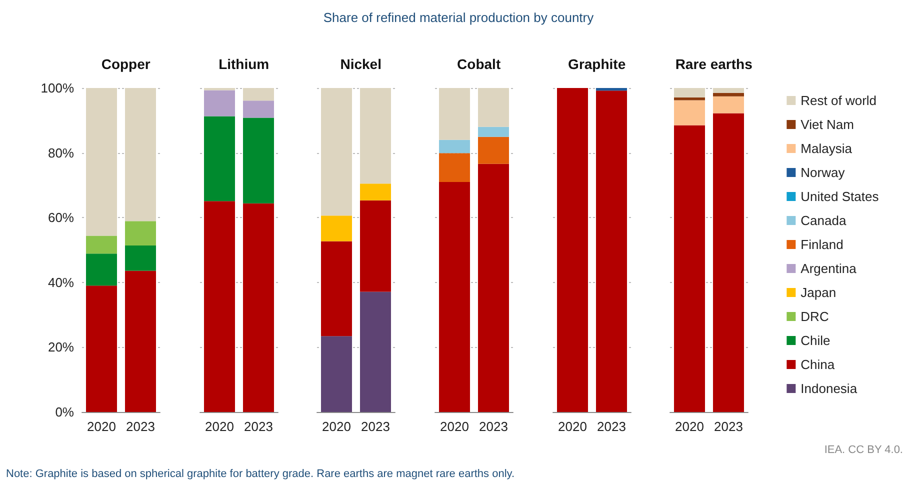 The height and width of the screenshot is (484, 917). I want to click on y-tick-label: 80%, so click(61, 152).